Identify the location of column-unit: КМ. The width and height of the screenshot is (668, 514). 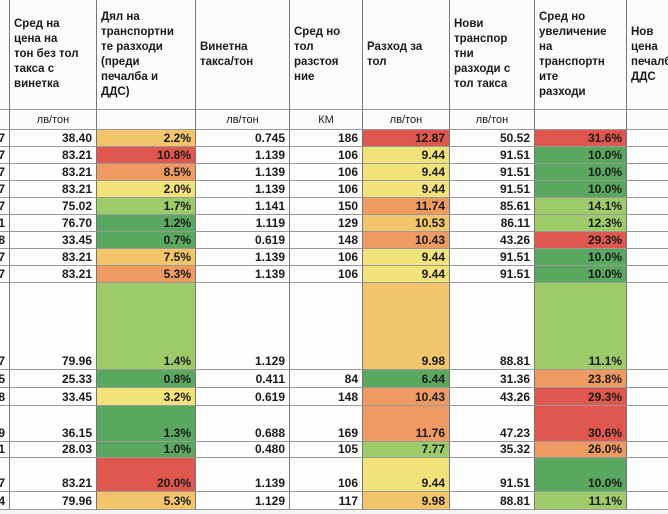
(326, 120).